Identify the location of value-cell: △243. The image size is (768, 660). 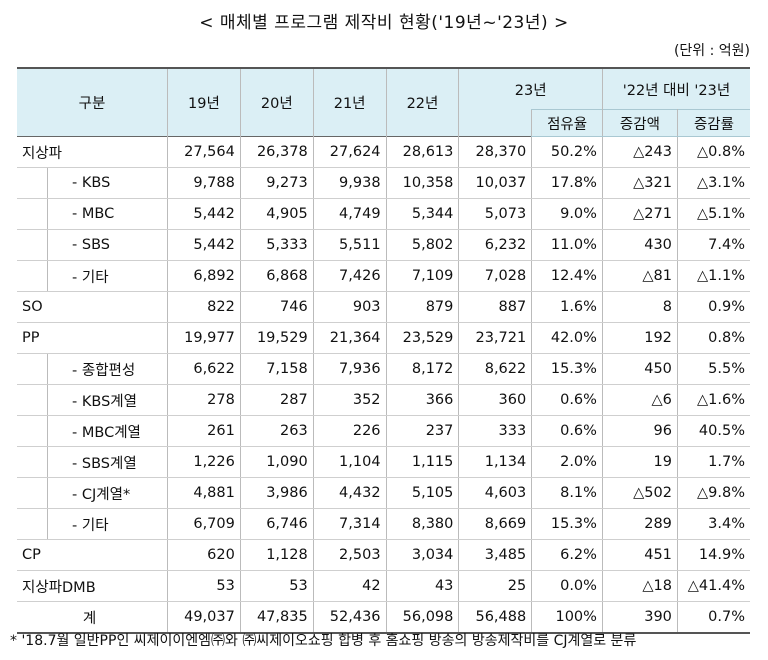
(640, 152).